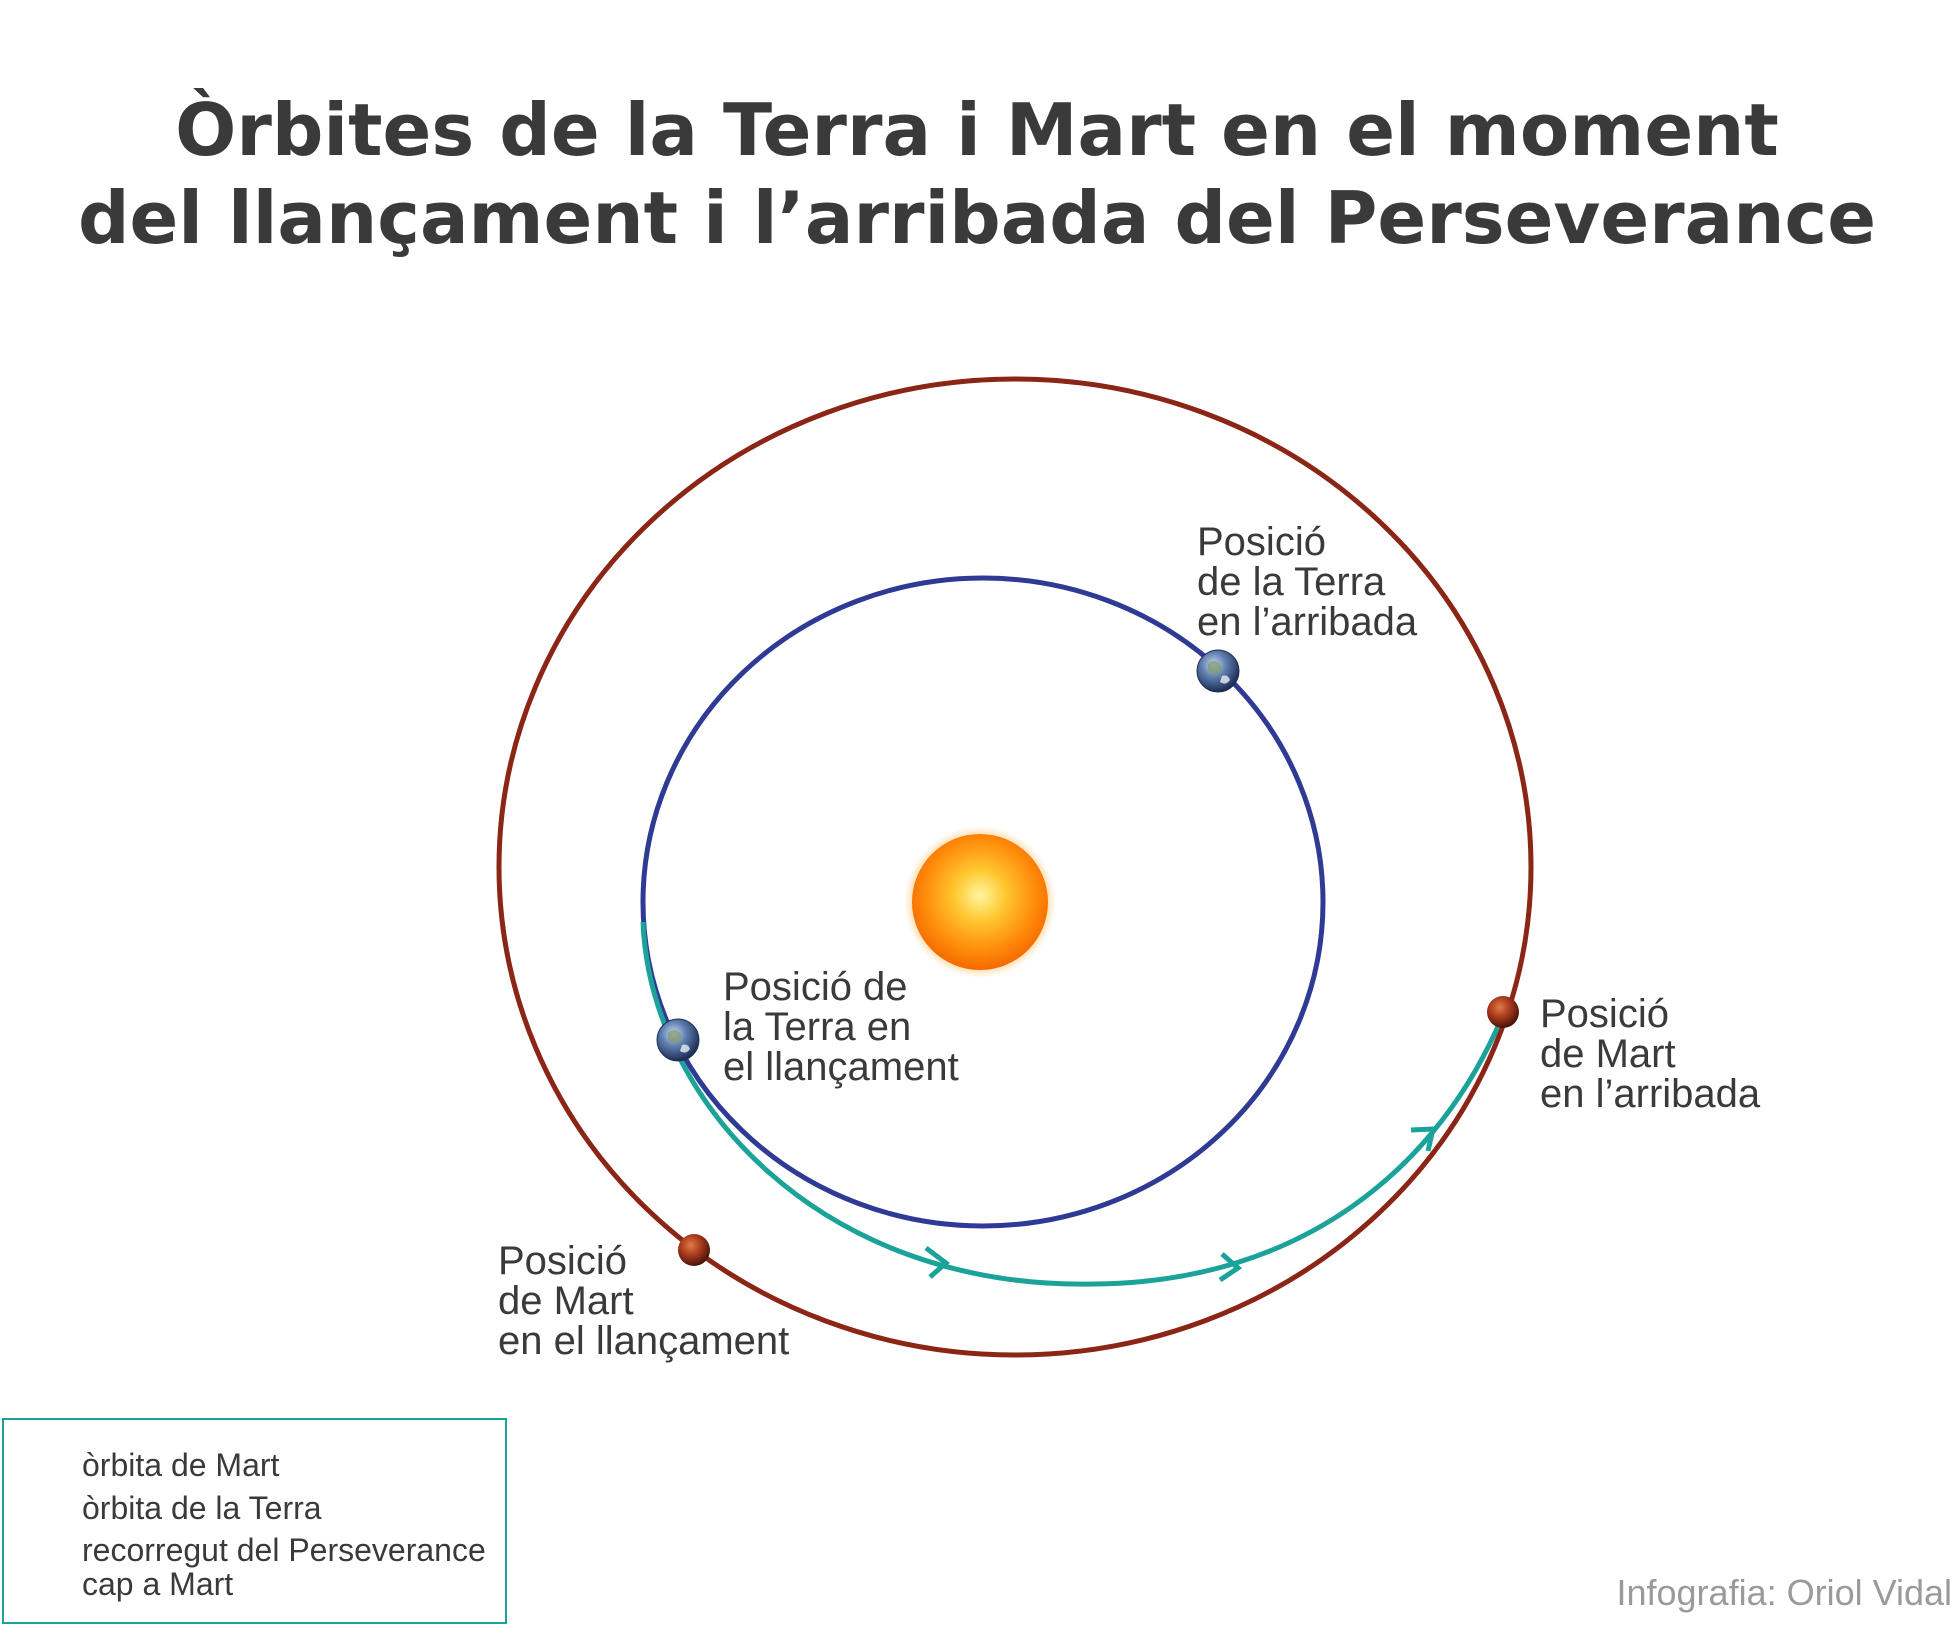 The width and height of the screenshot is (1954, 1641). I want to click on label-earth-arrival-line-3: en l’arribada, so click(1307, 622).